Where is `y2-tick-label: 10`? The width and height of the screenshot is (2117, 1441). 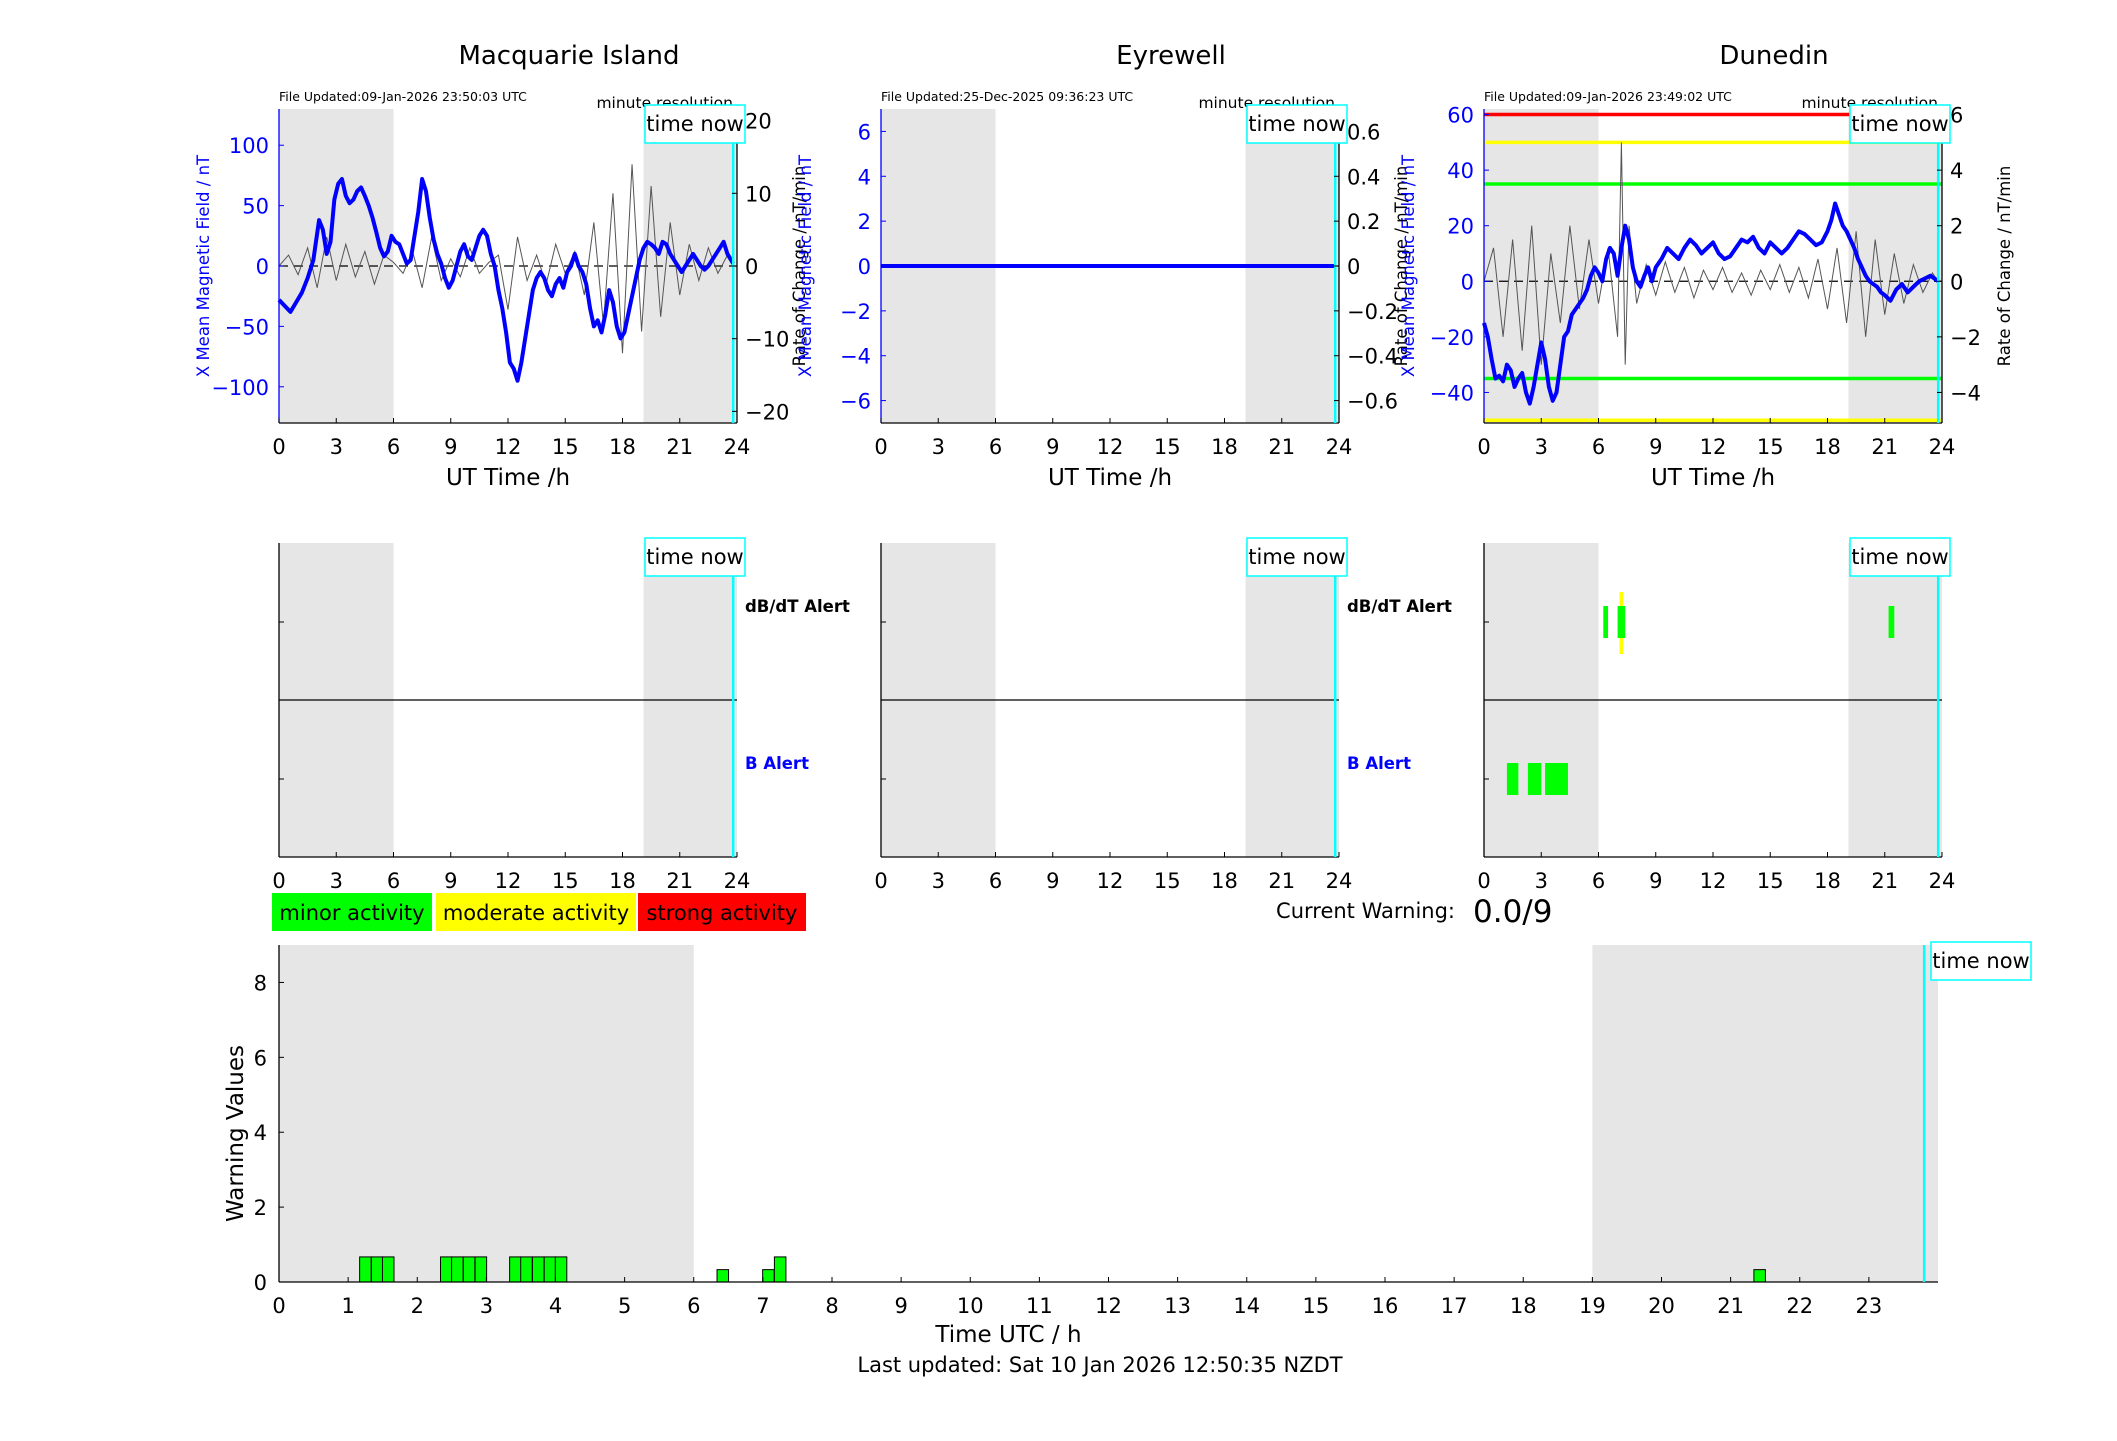 y2-tick-label: 10 is located at coordinates (758, 194).